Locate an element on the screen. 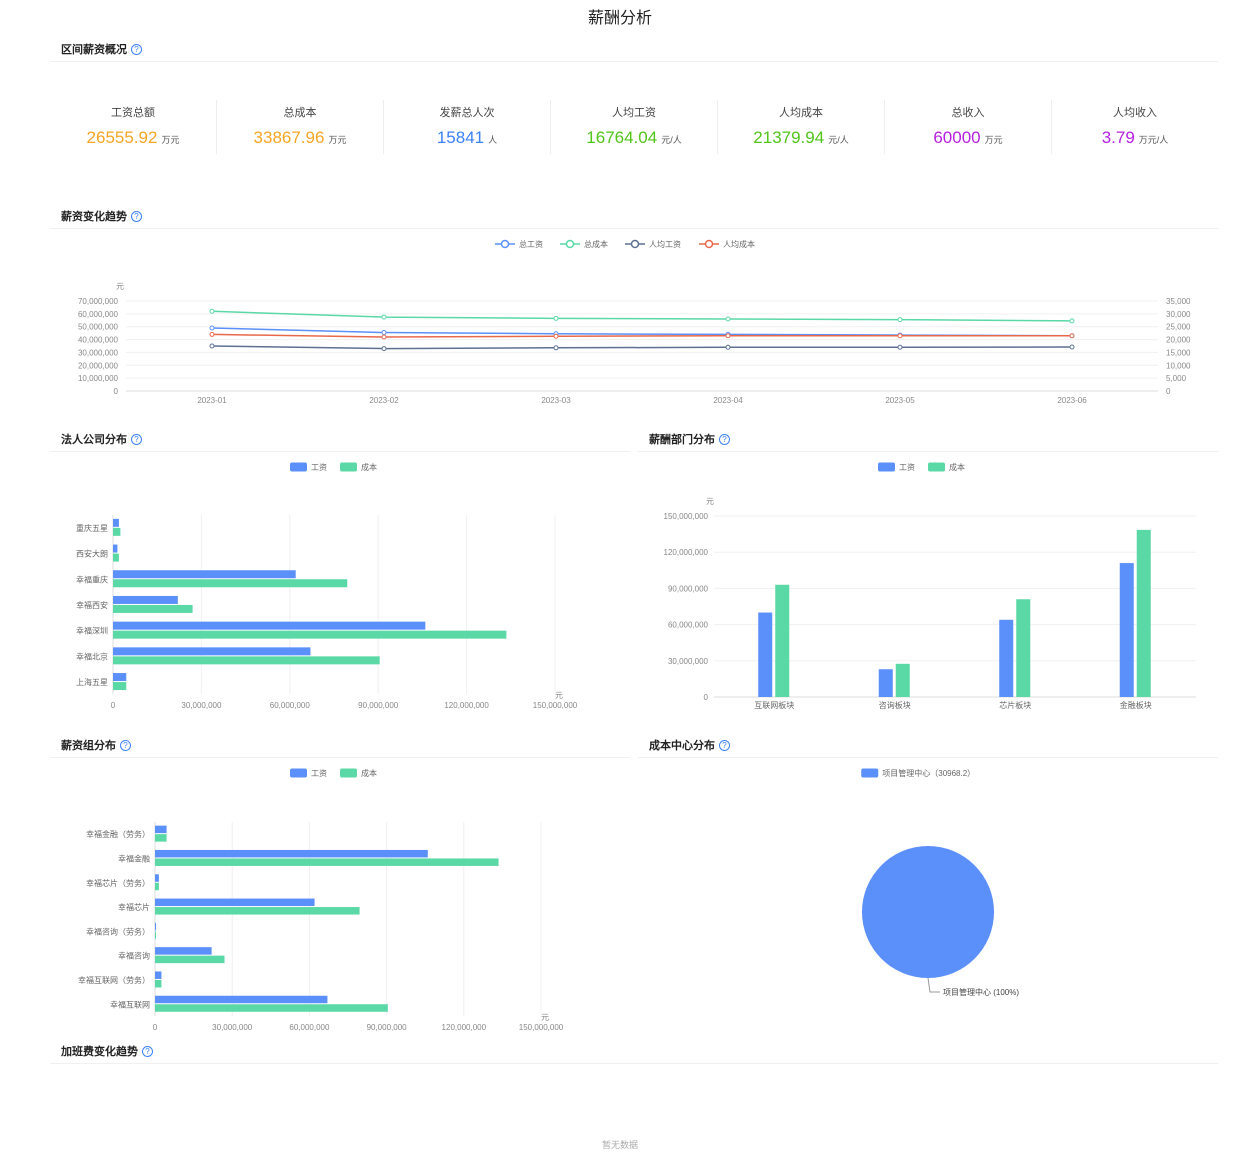 The width and height of the screenshot is (1240, 1160). cost-center-pie-chart: 项目管理中心（30968.2） 项目管理中心 (100%) is located at coordinates (940, 882).